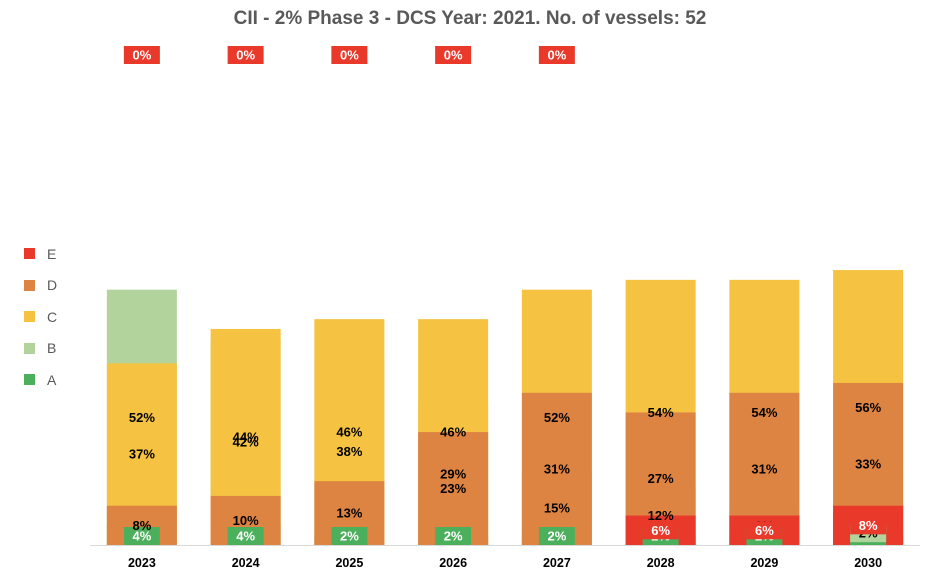 The width and height of the screenshot is (940, 579). What do you see at coordinates (453, 473) in the screenshot?
I see `data-label-B-2026: 29%` at bounding box center [453, 473].